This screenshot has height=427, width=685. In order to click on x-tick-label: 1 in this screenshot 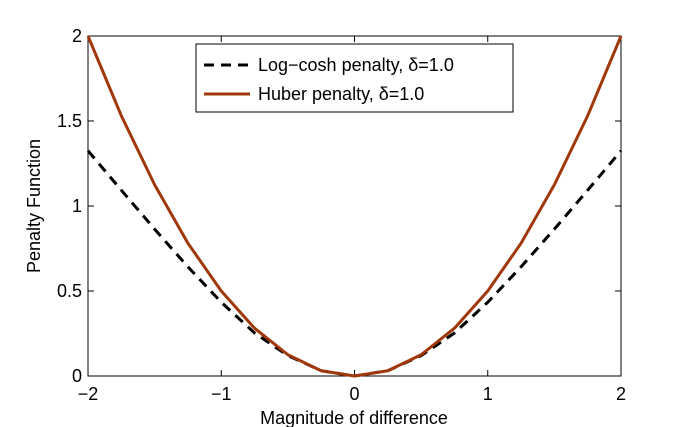, I will do `click(488, 394)`.